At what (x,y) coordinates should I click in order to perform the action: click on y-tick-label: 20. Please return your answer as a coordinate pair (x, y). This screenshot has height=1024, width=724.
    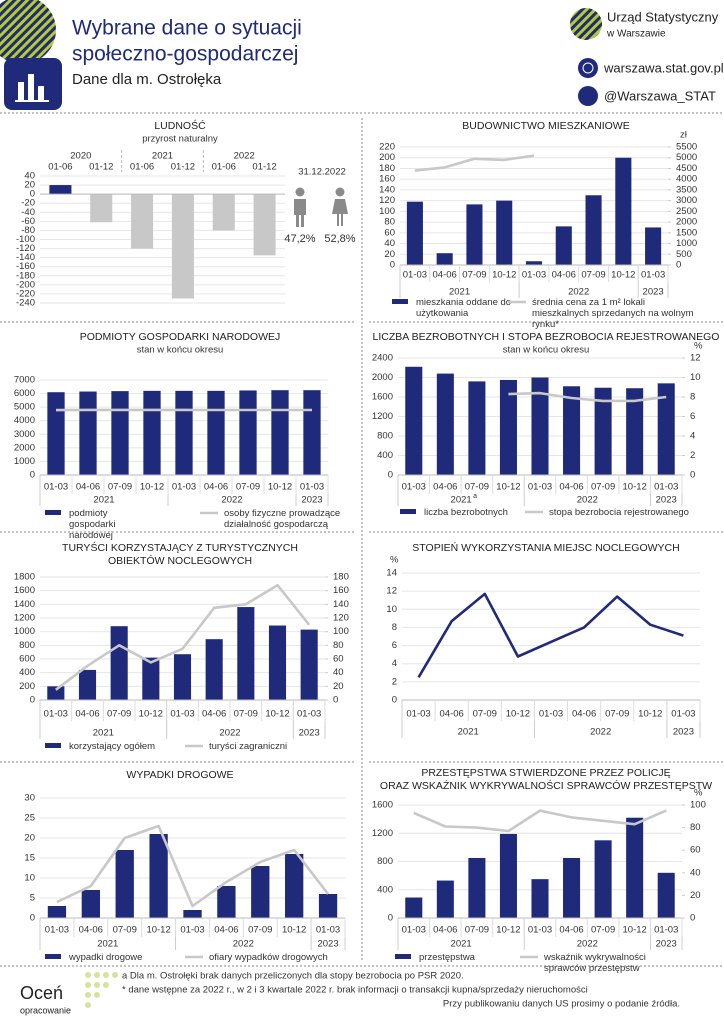
    Looking at the image, I should click on (29, 185).